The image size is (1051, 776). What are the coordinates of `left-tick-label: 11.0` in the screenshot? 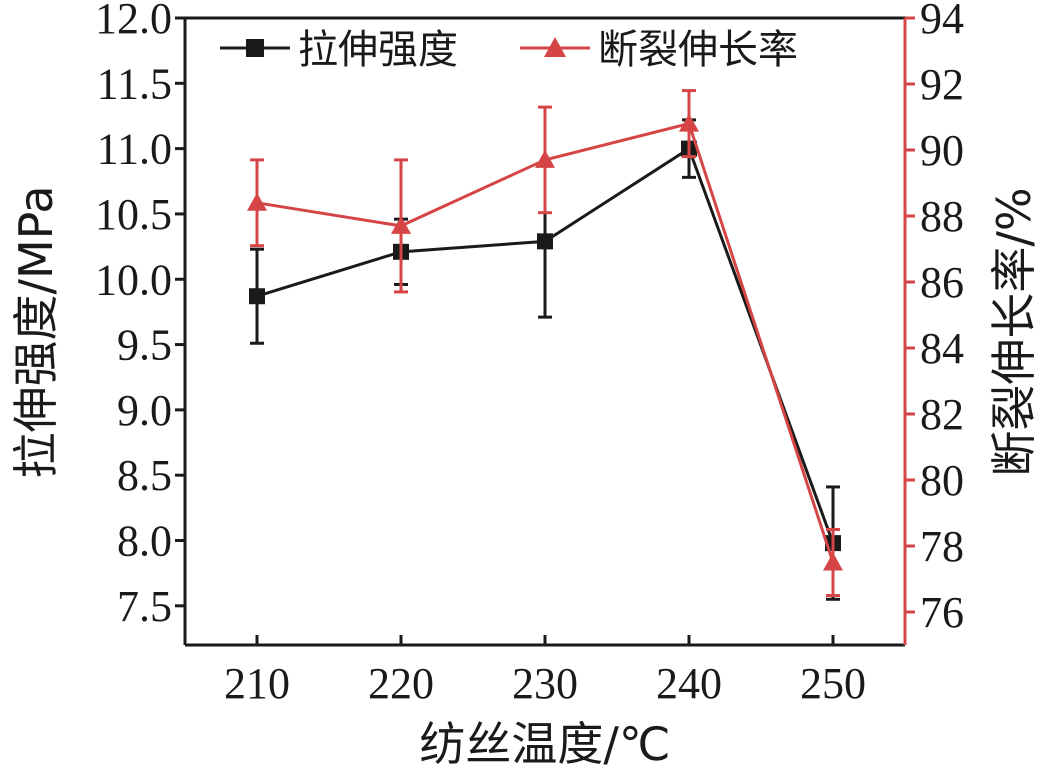 It's located at (134, 149).